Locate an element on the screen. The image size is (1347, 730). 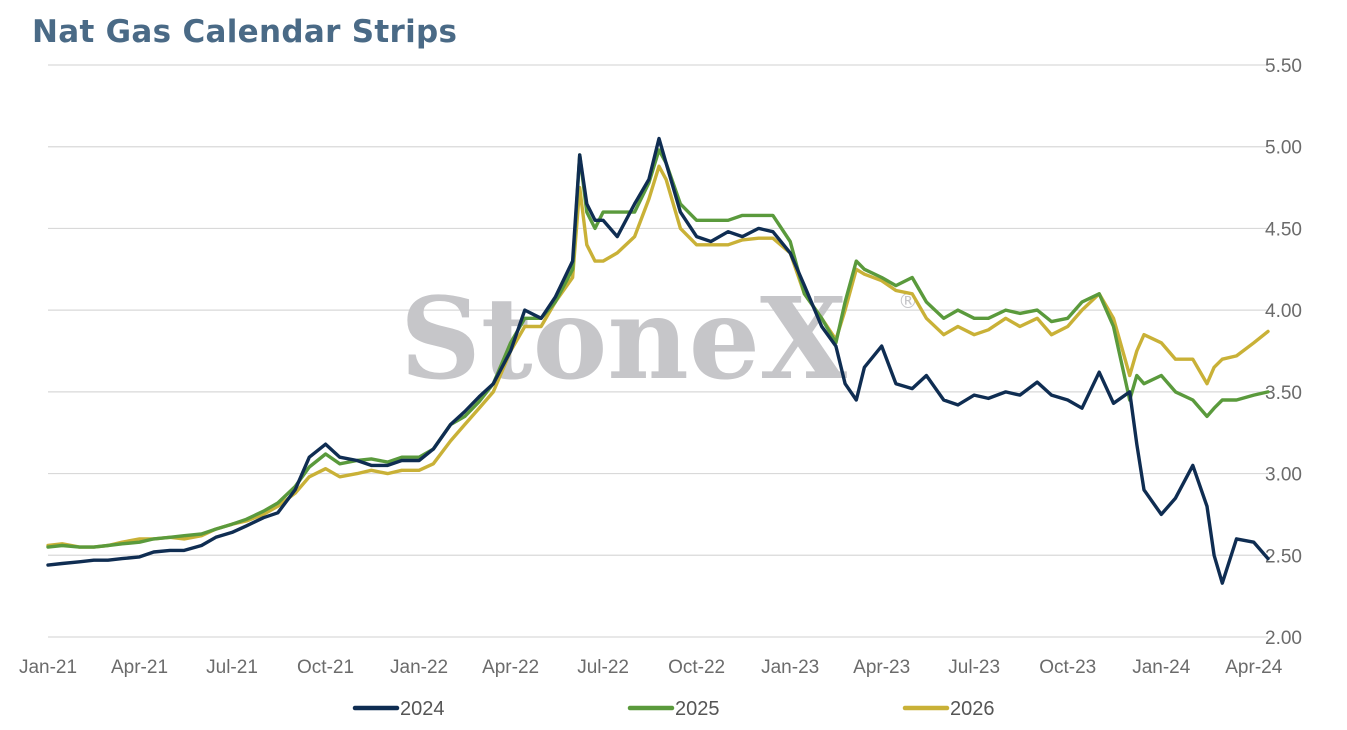
x-tick-label: Jan-21 is located at coordinates (48, 667).